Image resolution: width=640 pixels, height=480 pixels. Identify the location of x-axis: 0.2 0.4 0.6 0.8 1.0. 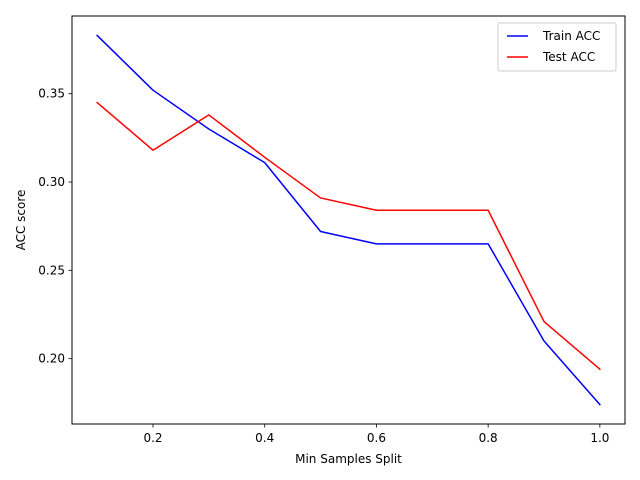
(376, 434).